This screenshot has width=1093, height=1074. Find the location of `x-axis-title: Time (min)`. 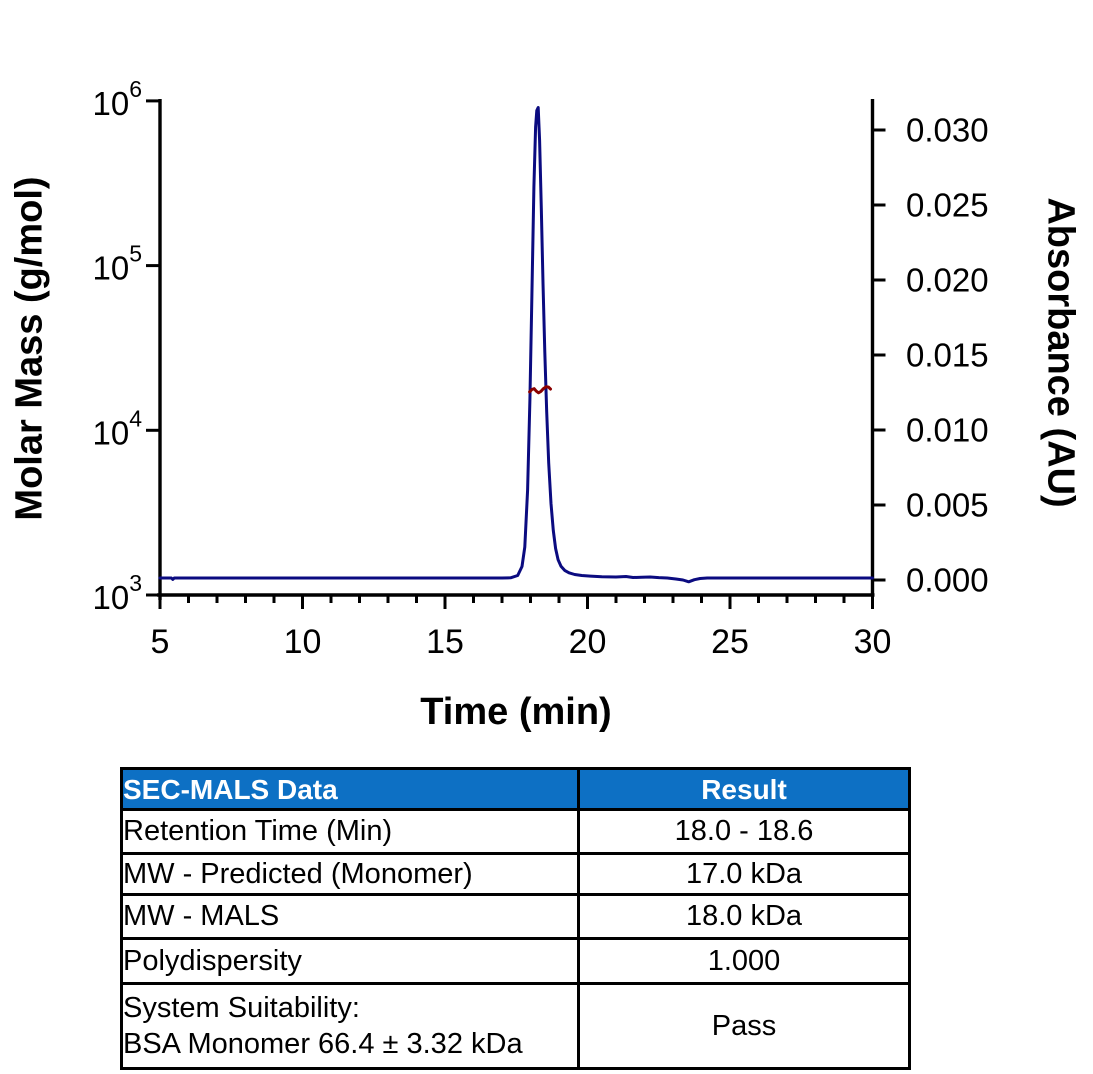

x-axis-title: Time (min) is located at coordinates (516, 712).